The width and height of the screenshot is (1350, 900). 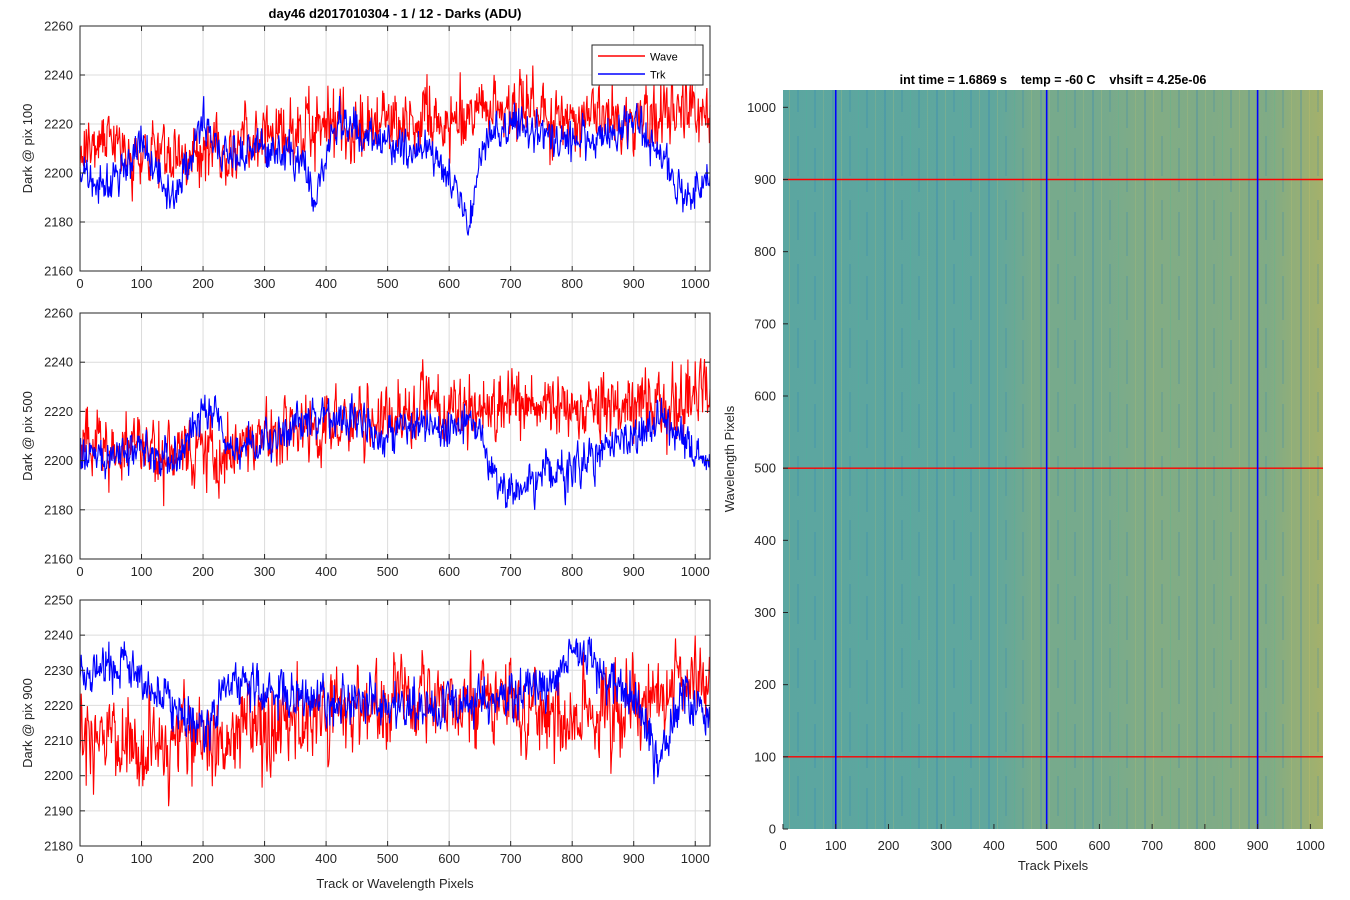 I want to click on plot-area, so click(x=395, y=723).